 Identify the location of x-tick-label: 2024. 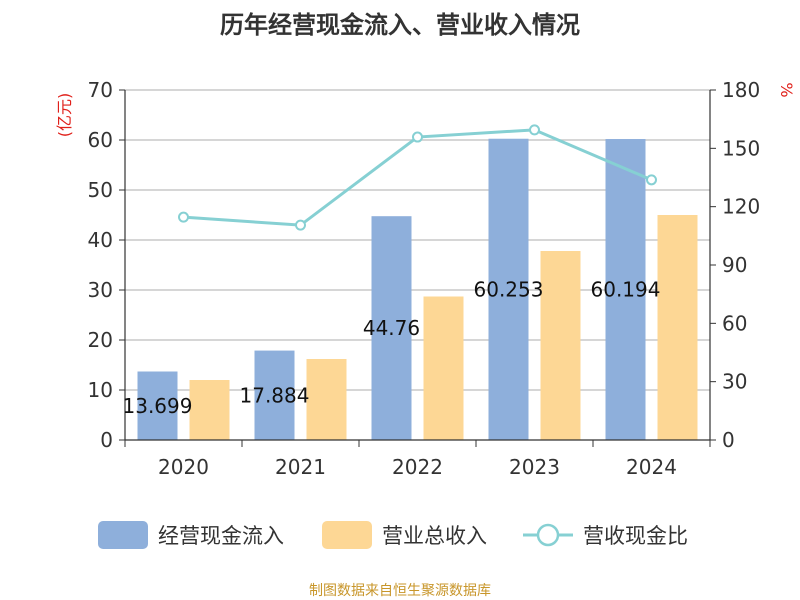
(651, 467).